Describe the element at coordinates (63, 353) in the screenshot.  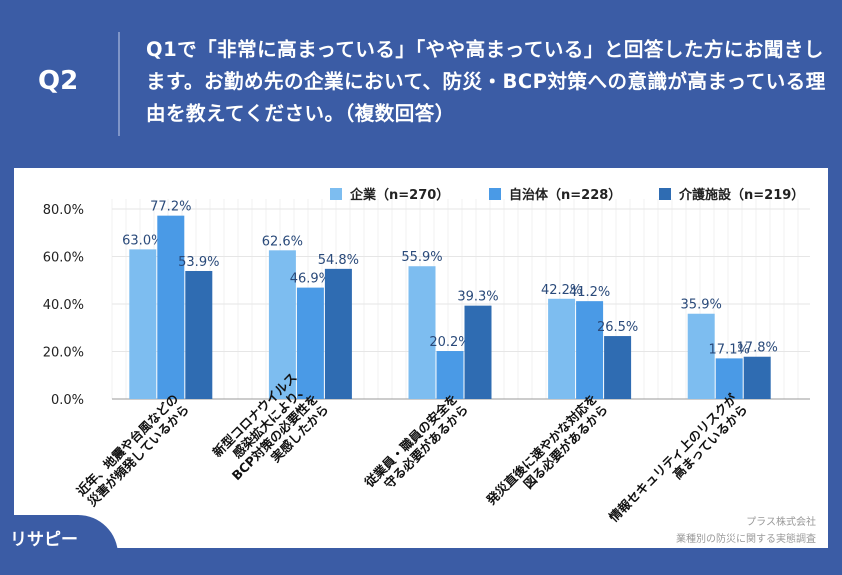
I see `y-tick-label: 20.0%` at that location.